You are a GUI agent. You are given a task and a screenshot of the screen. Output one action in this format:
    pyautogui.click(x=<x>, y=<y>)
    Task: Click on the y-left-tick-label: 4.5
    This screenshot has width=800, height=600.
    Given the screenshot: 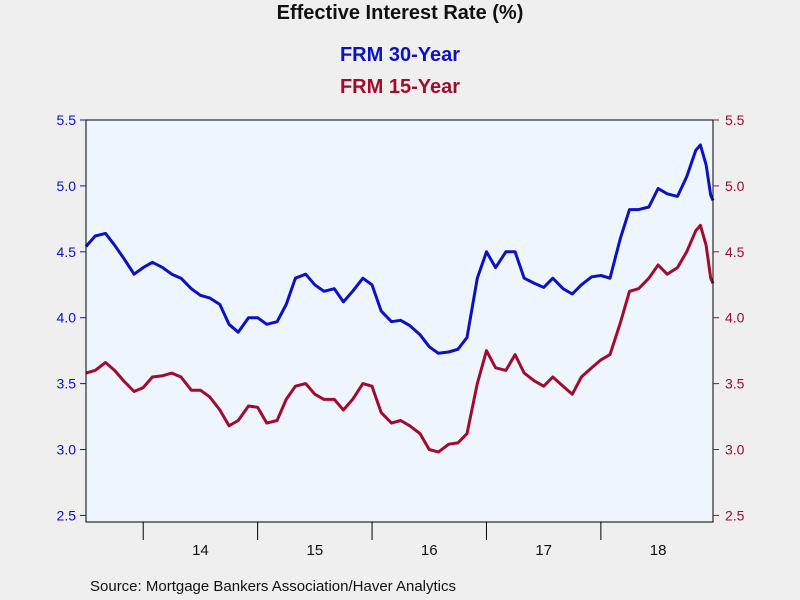 What is the action you would take?
    pyautogui.click(x=67, y=252)
    